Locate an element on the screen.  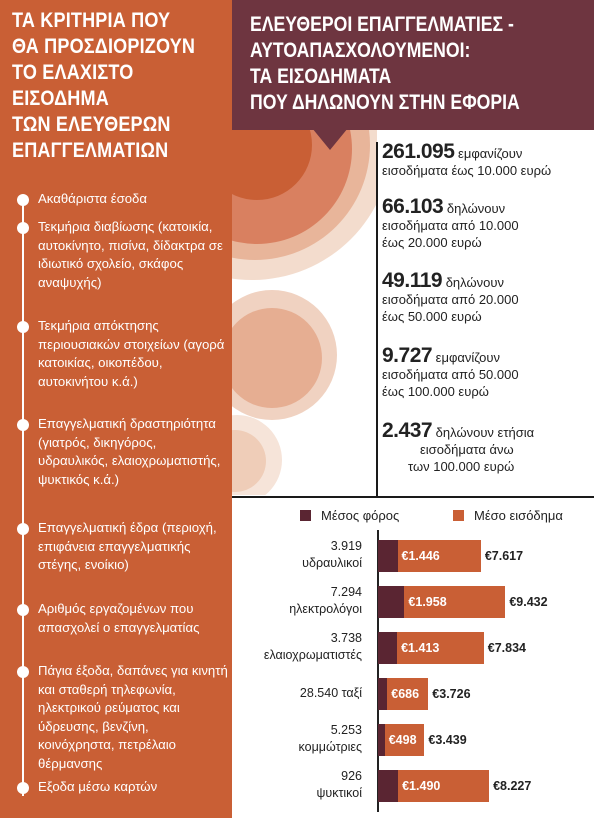
category-label: 3.919 υδραυλικοί is located at coordinates (332, 554).